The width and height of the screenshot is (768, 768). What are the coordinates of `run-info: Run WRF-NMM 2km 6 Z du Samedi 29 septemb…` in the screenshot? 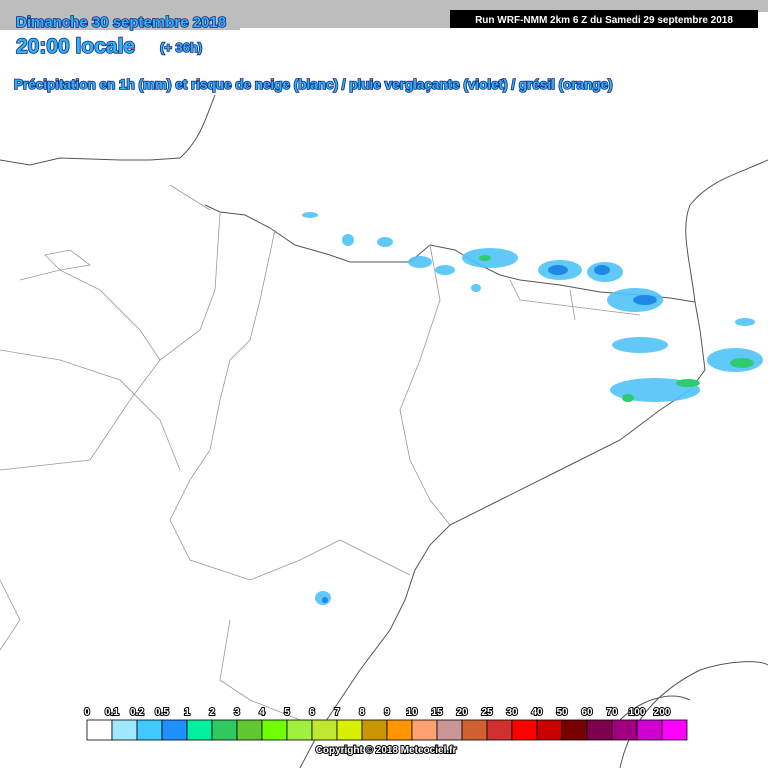 It's located at (604, 20).